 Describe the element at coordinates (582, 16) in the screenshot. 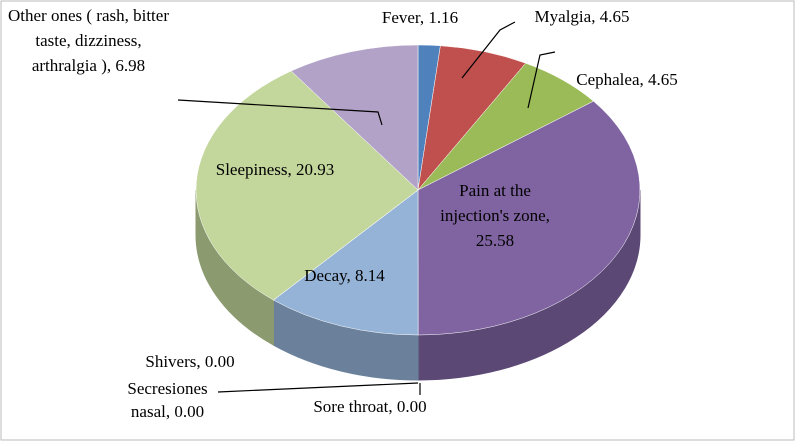

I see `data-label: Myalgia, 4.65` at that location.